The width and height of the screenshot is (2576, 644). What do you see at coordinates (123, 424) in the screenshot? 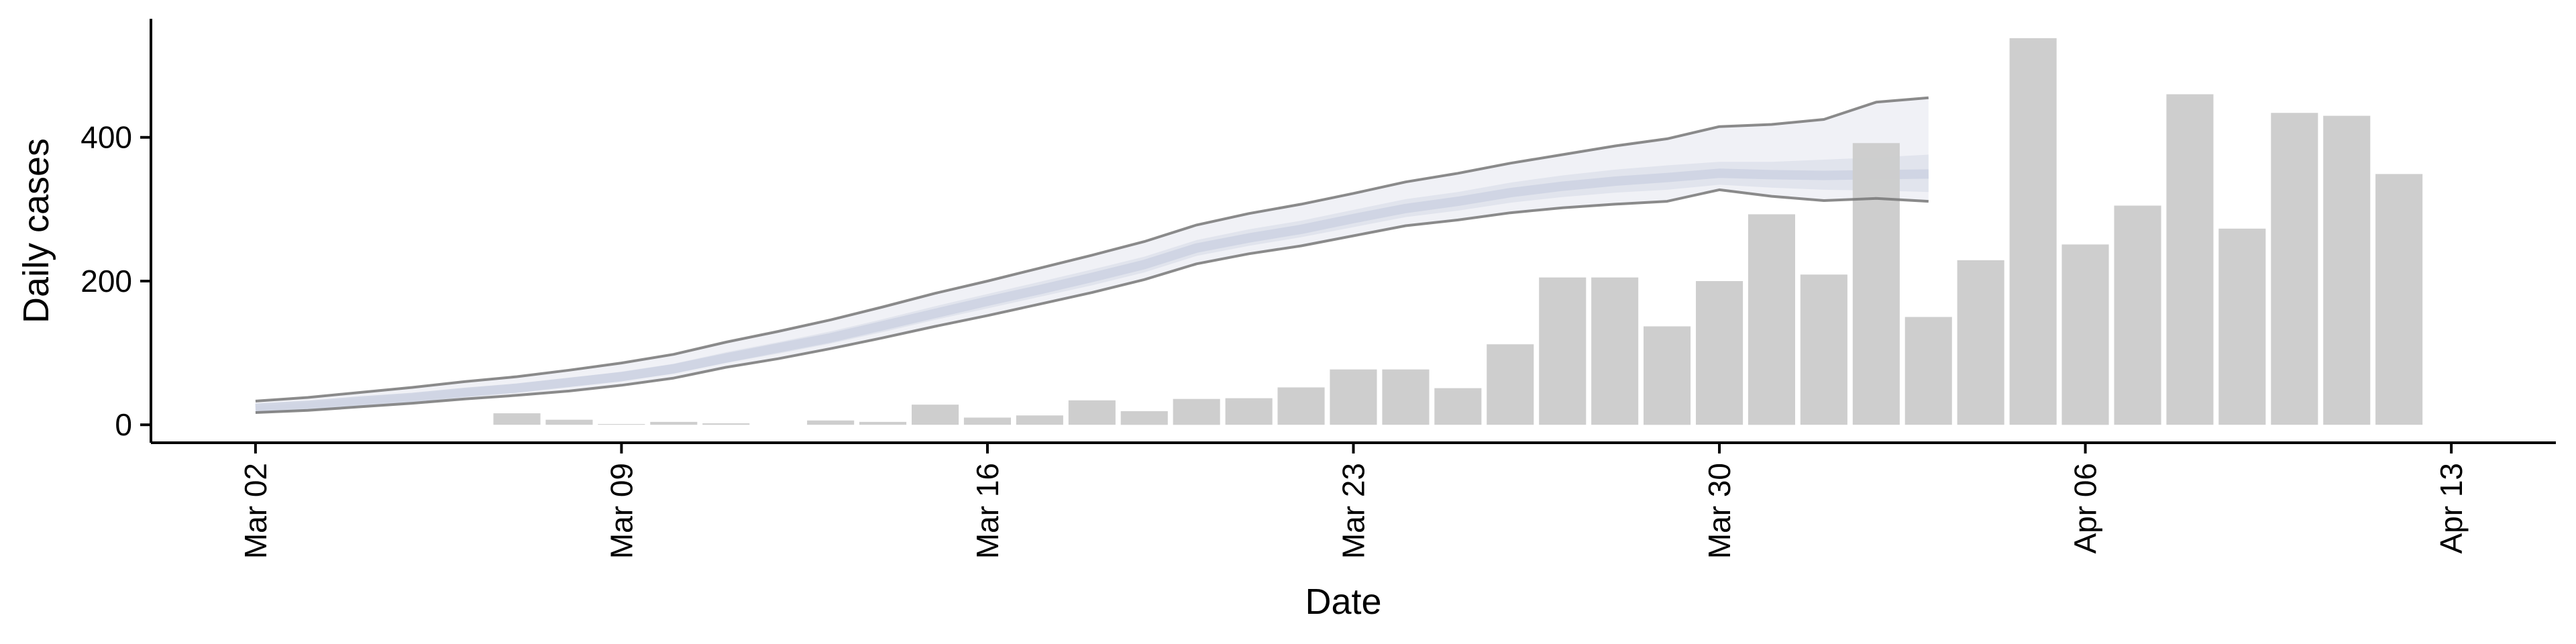
I see `y-tick-label: 0` at bounding box center [123, 424].